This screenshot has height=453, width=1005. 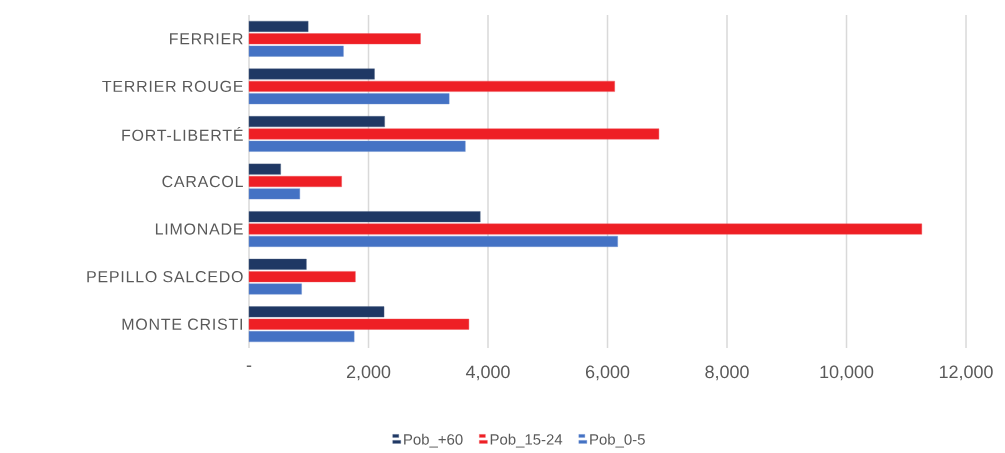 What do you see at coordinates (172, 86) in the screenshot?
I see `y-tick-label: TERRIER ROUGE` at bounding box center [172, 86].